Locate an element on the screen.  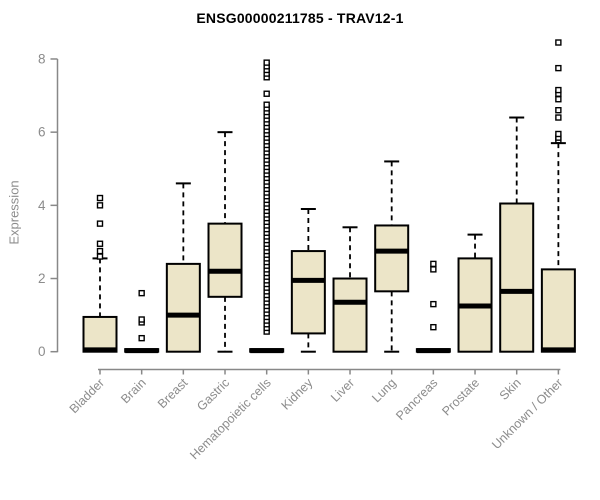
x-axis-category-label: Hematopoietic cells is located at coordinates (230, 419).